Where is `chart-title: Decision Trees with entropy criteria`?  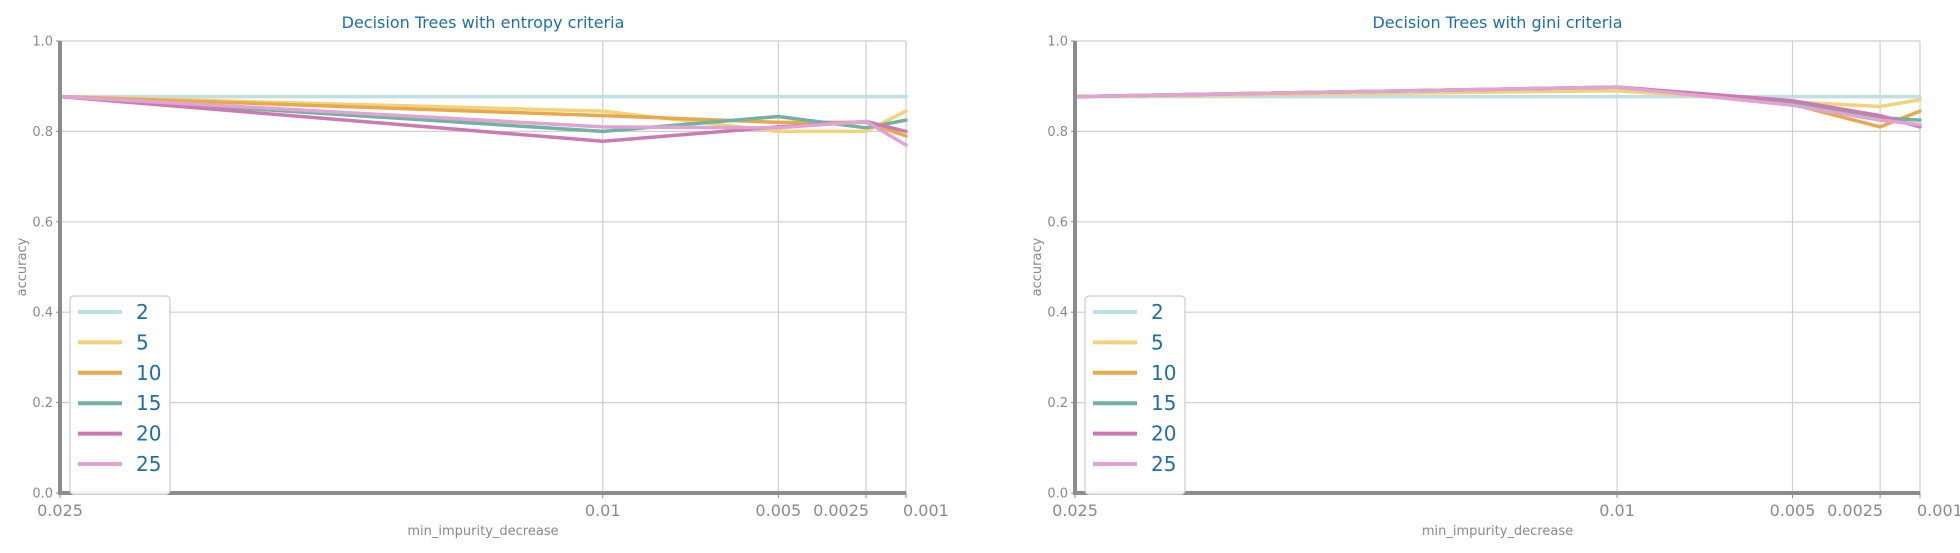 chart-title: Decision Trees with entropy criteria is located at coordinates (483, 22).